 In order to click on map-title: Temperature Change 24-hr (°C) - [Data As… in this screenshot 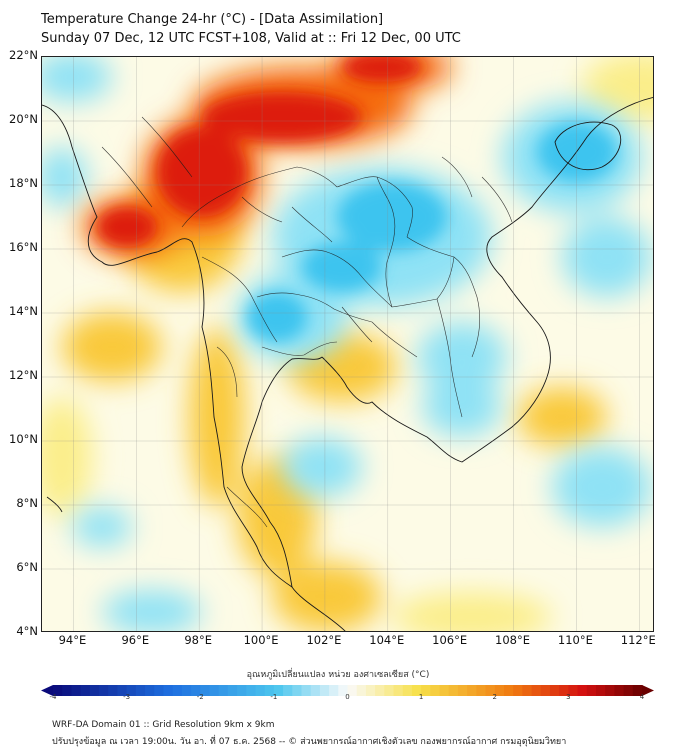, I will do `click(212, 19)`.